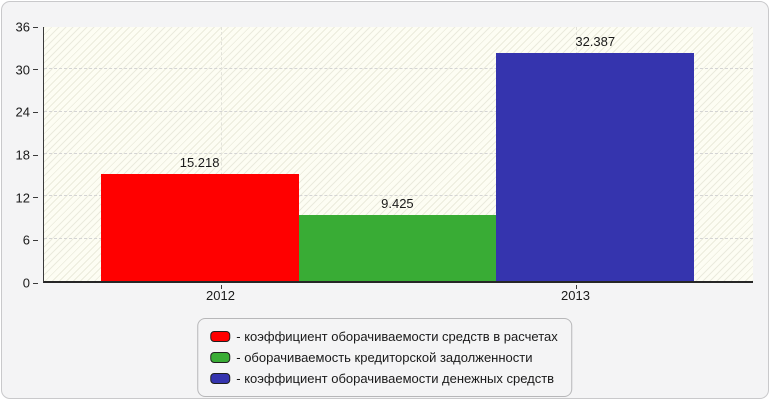  What do you see at coordinates (22, 27) in the screenshot?
I see `y-tick-label: 36` at bounding box center [22, 27].